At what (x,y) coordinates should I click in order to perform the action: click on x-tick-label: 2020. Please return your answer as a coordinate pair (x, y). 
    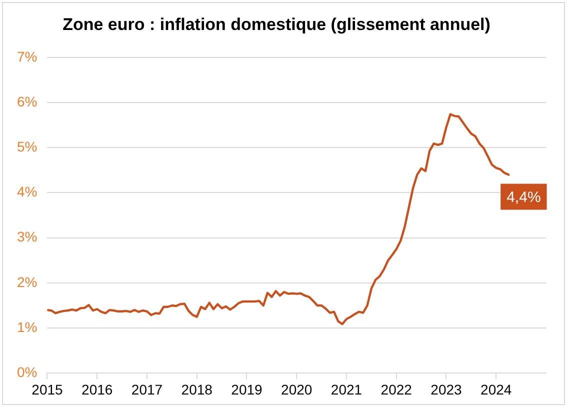
    Looking at the image, I should click on (296, 389).